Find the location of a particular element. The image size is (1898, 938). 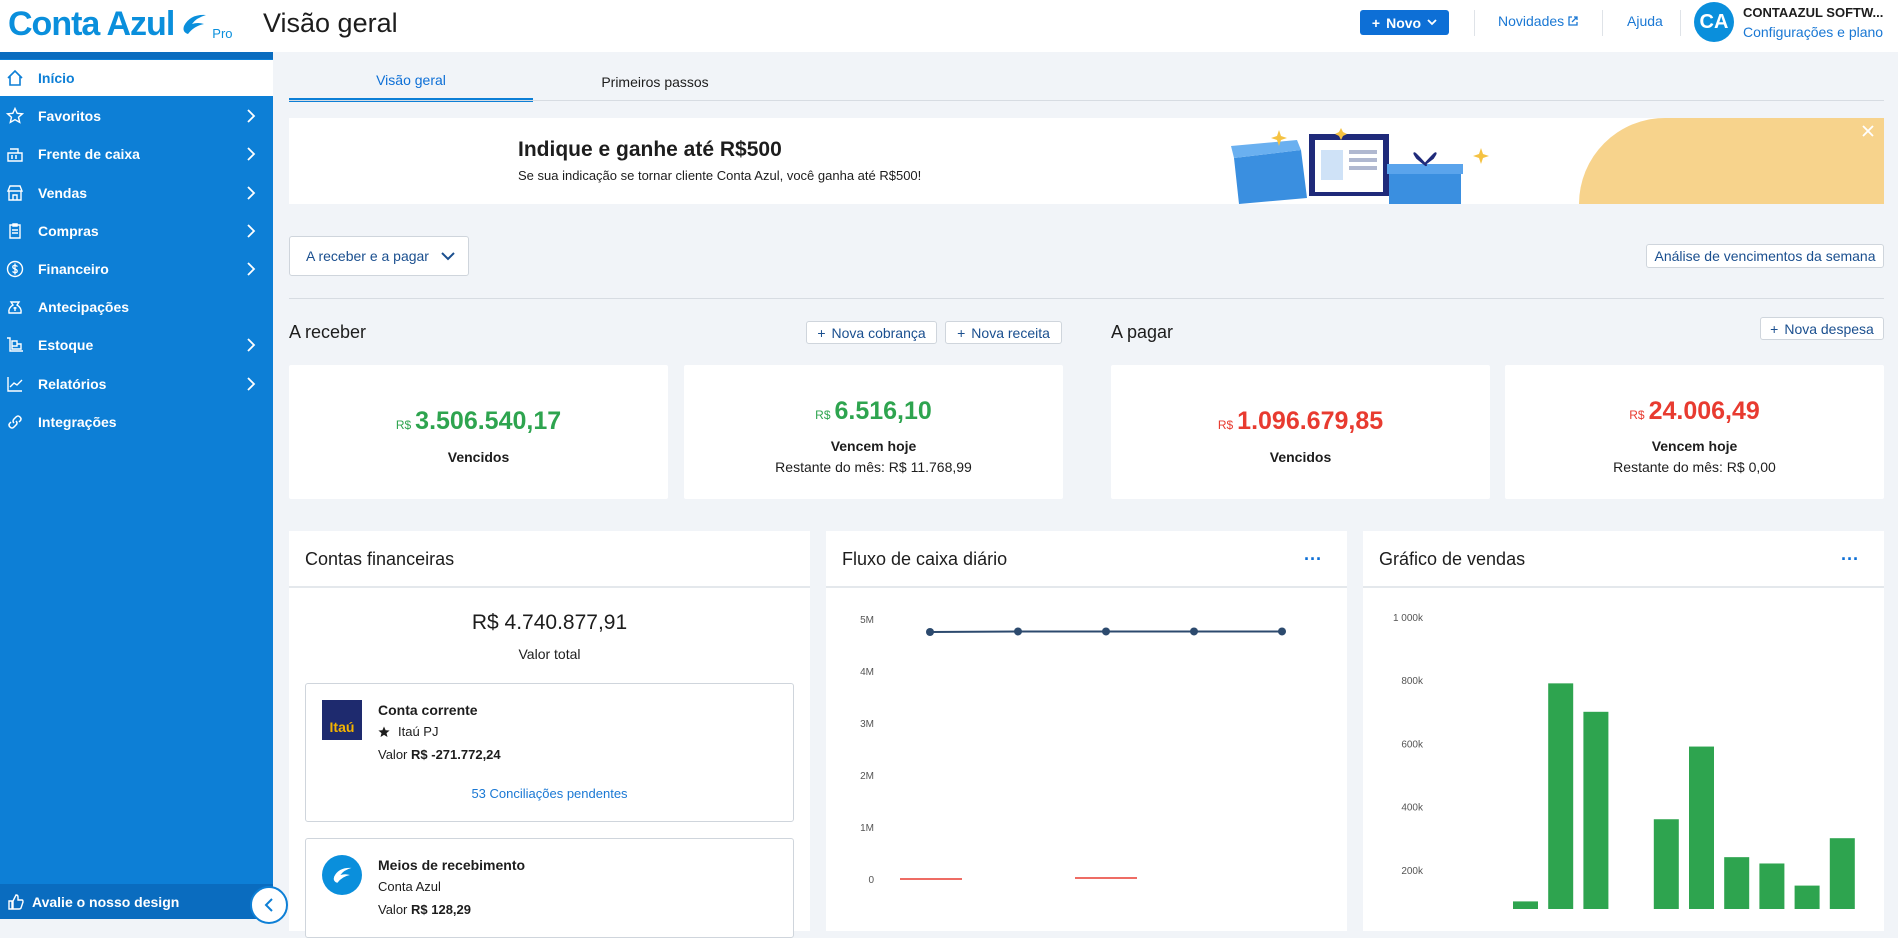

vencem-hoje-caption: Vencem hoje is located at coordinates (873, 446).